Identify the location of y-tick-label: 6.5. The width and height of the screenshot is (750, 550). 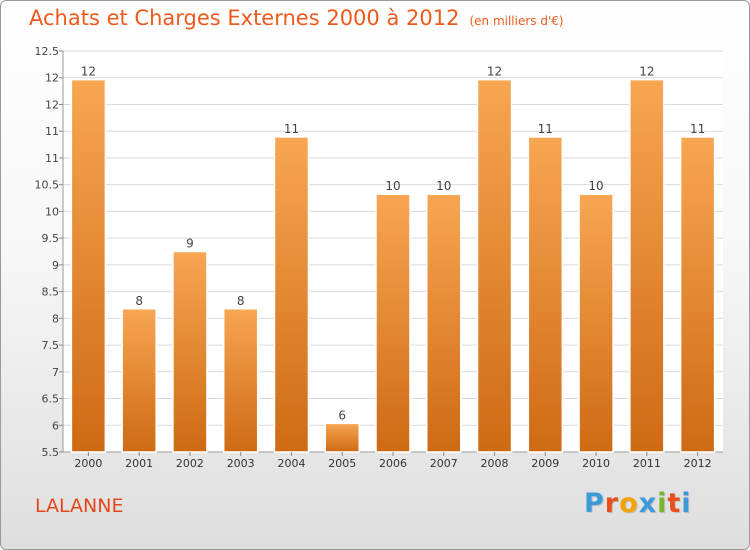
(51, 399).